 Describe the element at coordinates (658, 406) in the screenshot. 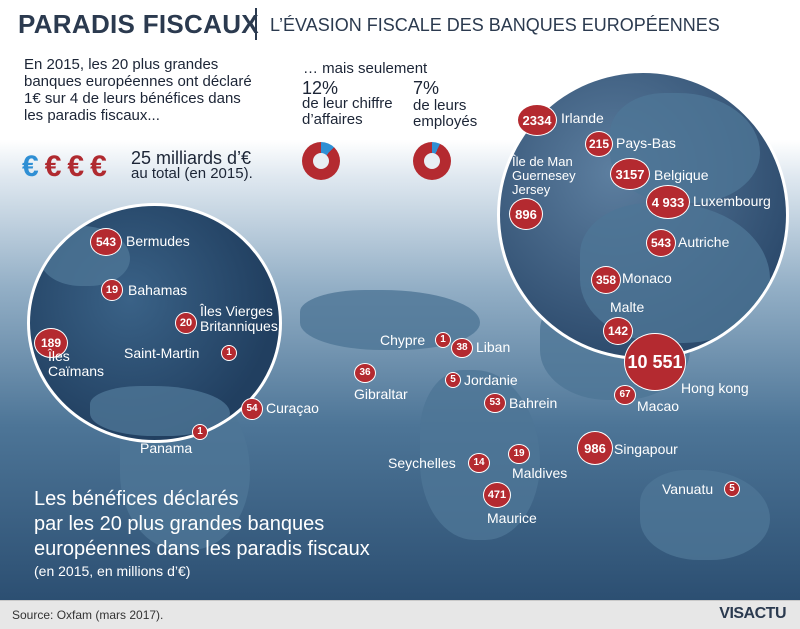

I see `label-macao: Macao` at that location.